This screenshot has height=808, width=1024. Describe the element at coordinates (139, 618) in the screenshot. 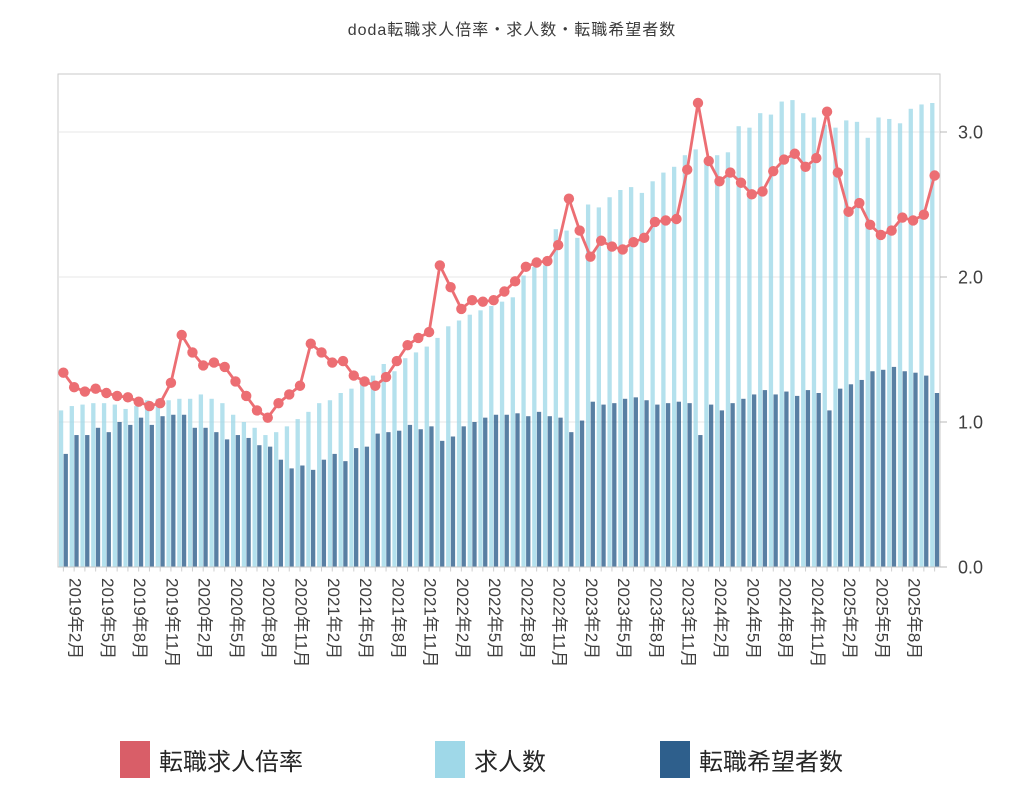

I see `x-tick-label: 2019年8月` at that location.